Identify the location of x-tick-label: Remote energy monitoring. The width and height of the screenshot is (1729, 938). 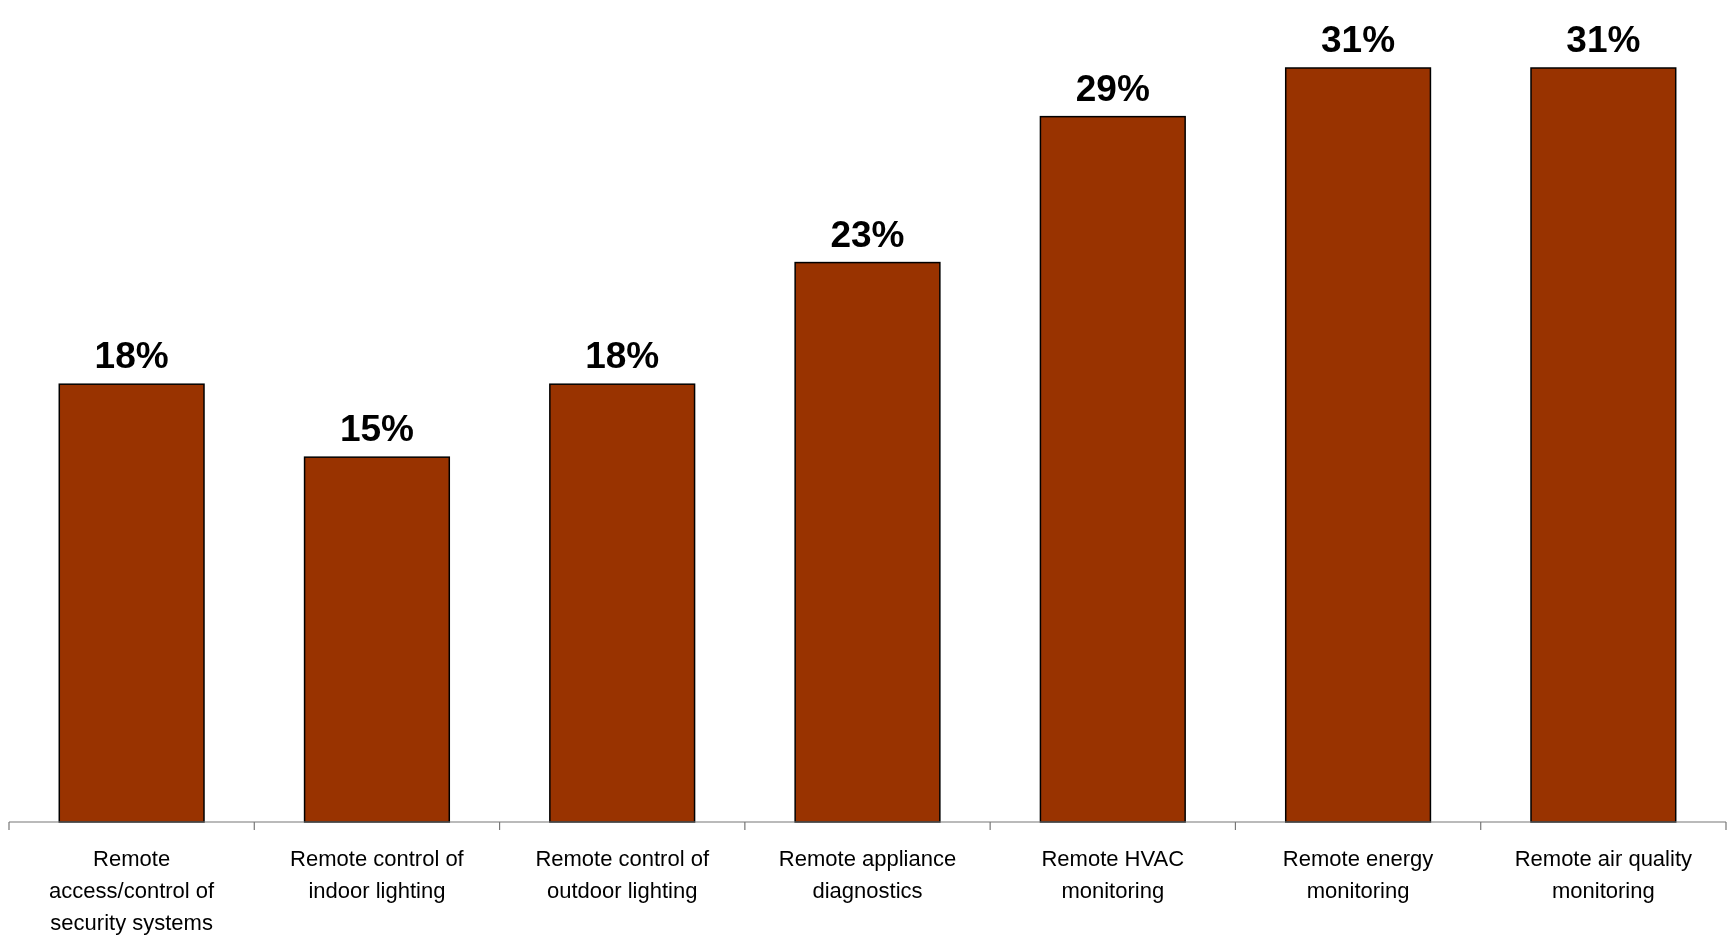
(1358, 874).